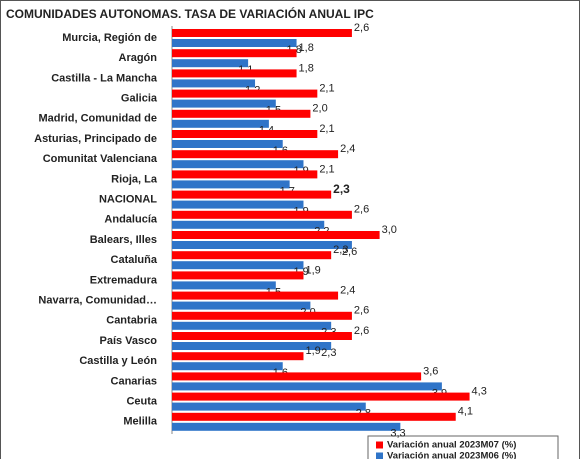 This screenshot has height=459, width=580. What do you see at coordinates (138, 58) in the screenshot?
I see `category-label: Aragón` at bounding box center [138, 58].